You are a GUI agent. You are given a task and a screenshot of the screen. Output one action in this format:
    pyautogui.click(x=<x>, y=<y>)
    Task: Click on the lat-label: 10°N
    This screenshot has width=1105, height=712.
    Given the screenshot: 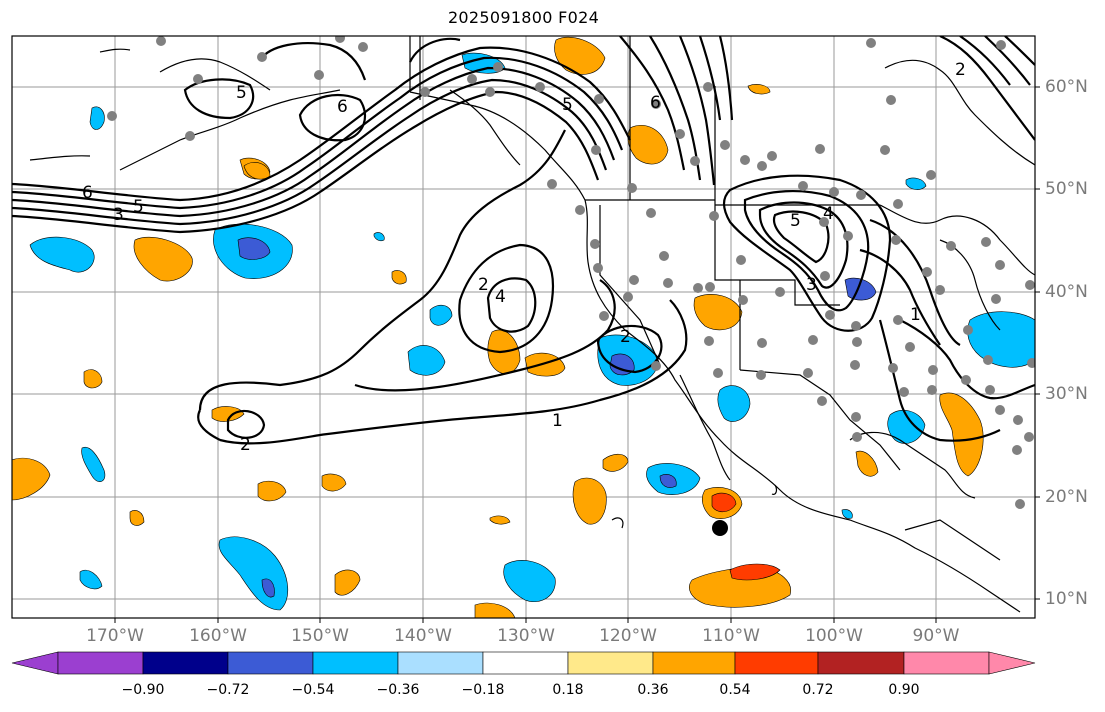 What is the action you would take?
    pyautogui.click(x=1066, y=599)
    